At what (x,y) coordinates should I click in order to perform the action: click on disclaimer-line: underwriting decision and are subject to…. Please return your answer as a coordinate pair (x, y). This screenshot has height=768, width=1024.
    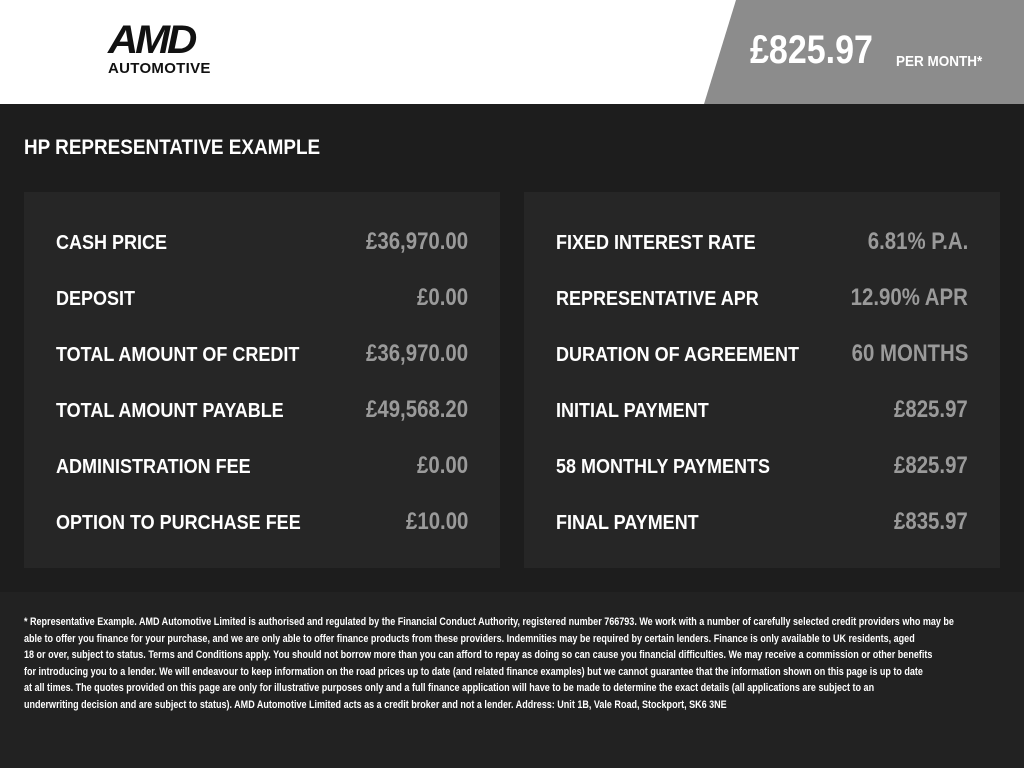
    Looking at the image, I should click on (375, 704).